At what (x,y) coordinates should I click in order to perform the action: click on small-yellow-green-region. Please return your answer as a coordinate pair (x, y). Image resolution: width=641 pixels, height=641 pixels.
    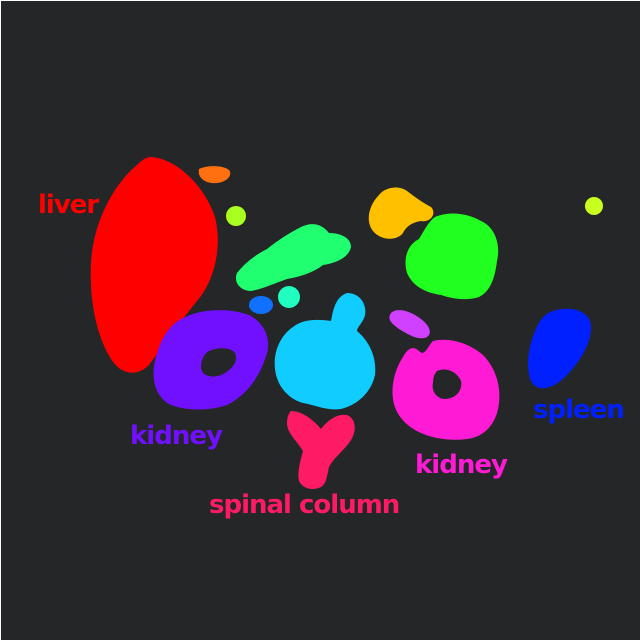
    Looking at the image, I should click on (236, 216).